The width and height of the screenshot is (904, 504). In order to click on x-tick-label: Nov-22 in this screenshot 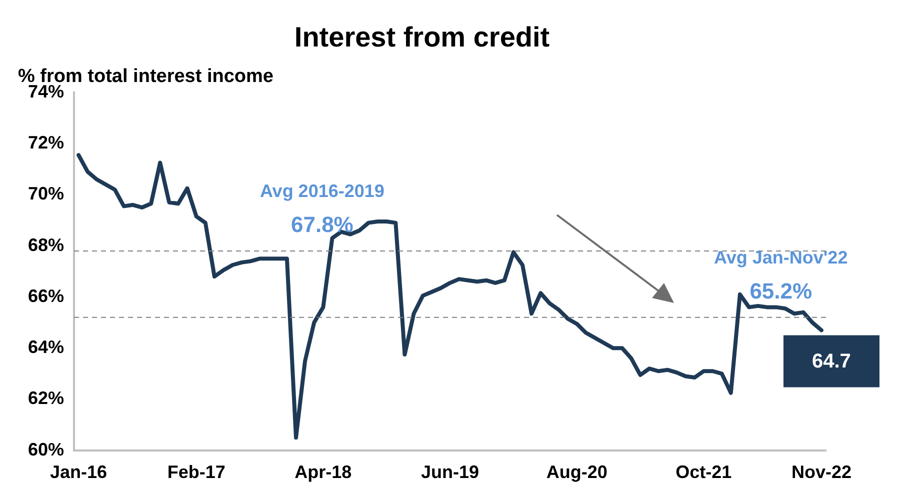, I will do `click(821, 472)`.